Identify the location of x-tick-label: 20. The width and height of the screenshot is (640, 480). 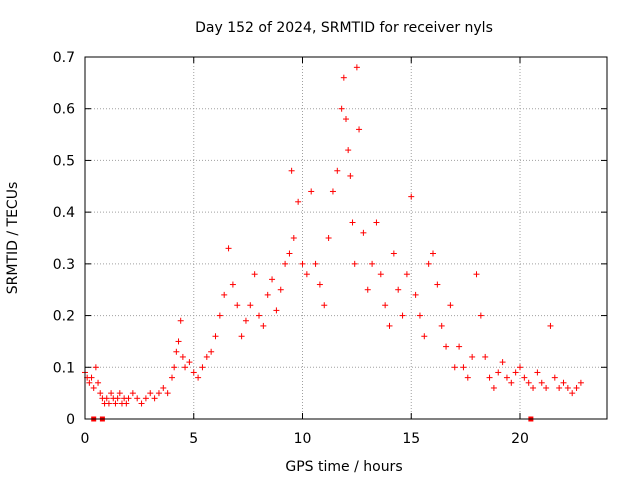
(520, 439).